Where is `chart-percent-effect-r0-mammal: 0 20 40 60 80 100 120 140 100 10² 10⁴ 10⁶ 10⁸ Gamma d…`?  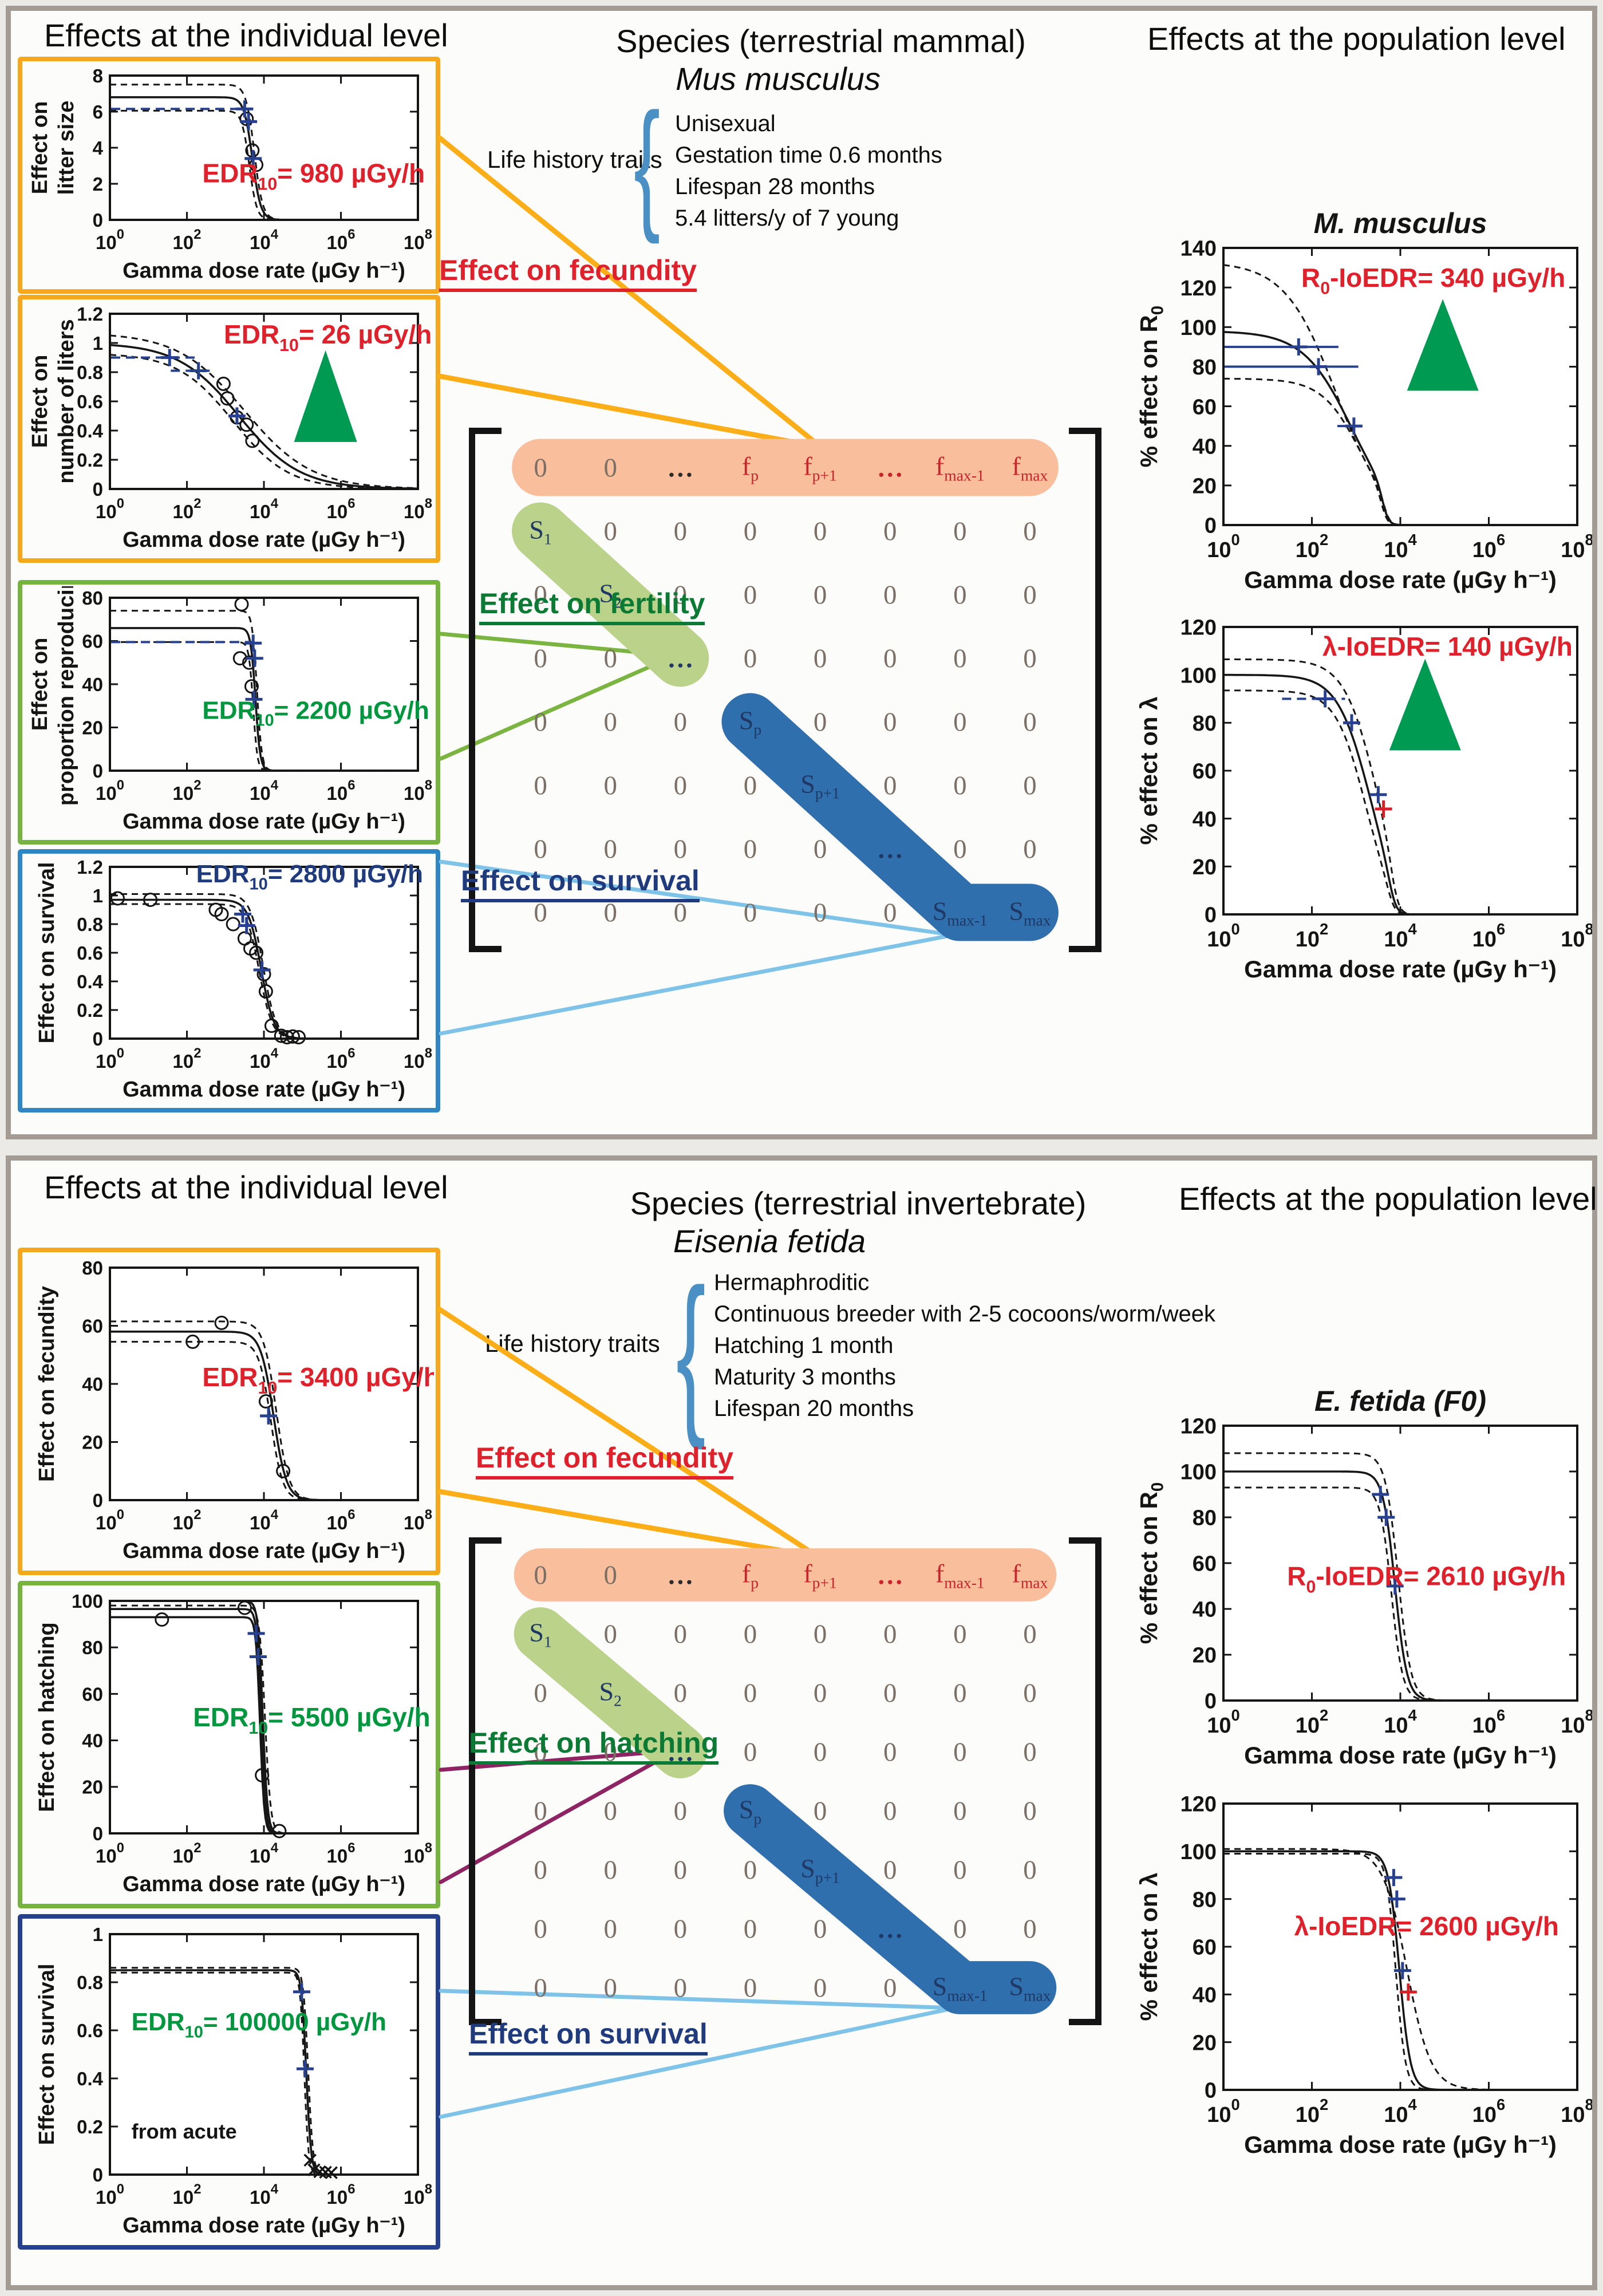
chart-percent-effect-r0-mammal: 0 20 40 60 80 100 120 140 100 10² 10⁴ 10⁶ 10⁸ Gamma d… is located at coordinates (1360, 406).